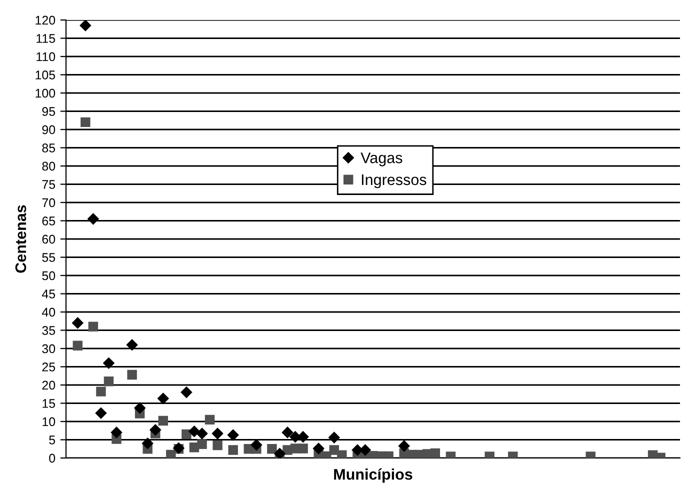 The width and height of the screenshot is (686, 495). Describe the element at coordinates (49, 294) in the screenshot. I see `y-tick-label: 45` at that location.